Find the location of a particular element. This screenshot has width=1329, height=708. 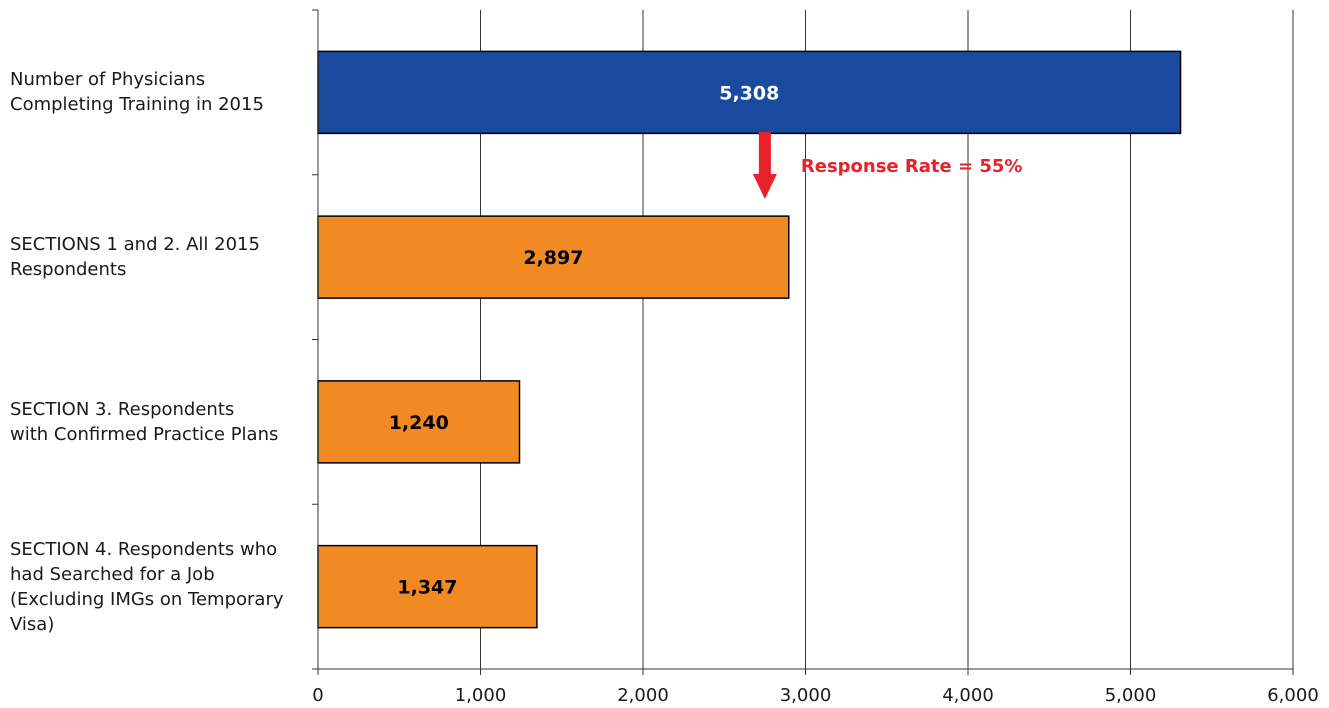

x-tick-label: 4,000 is located at coordinates (968, 695).